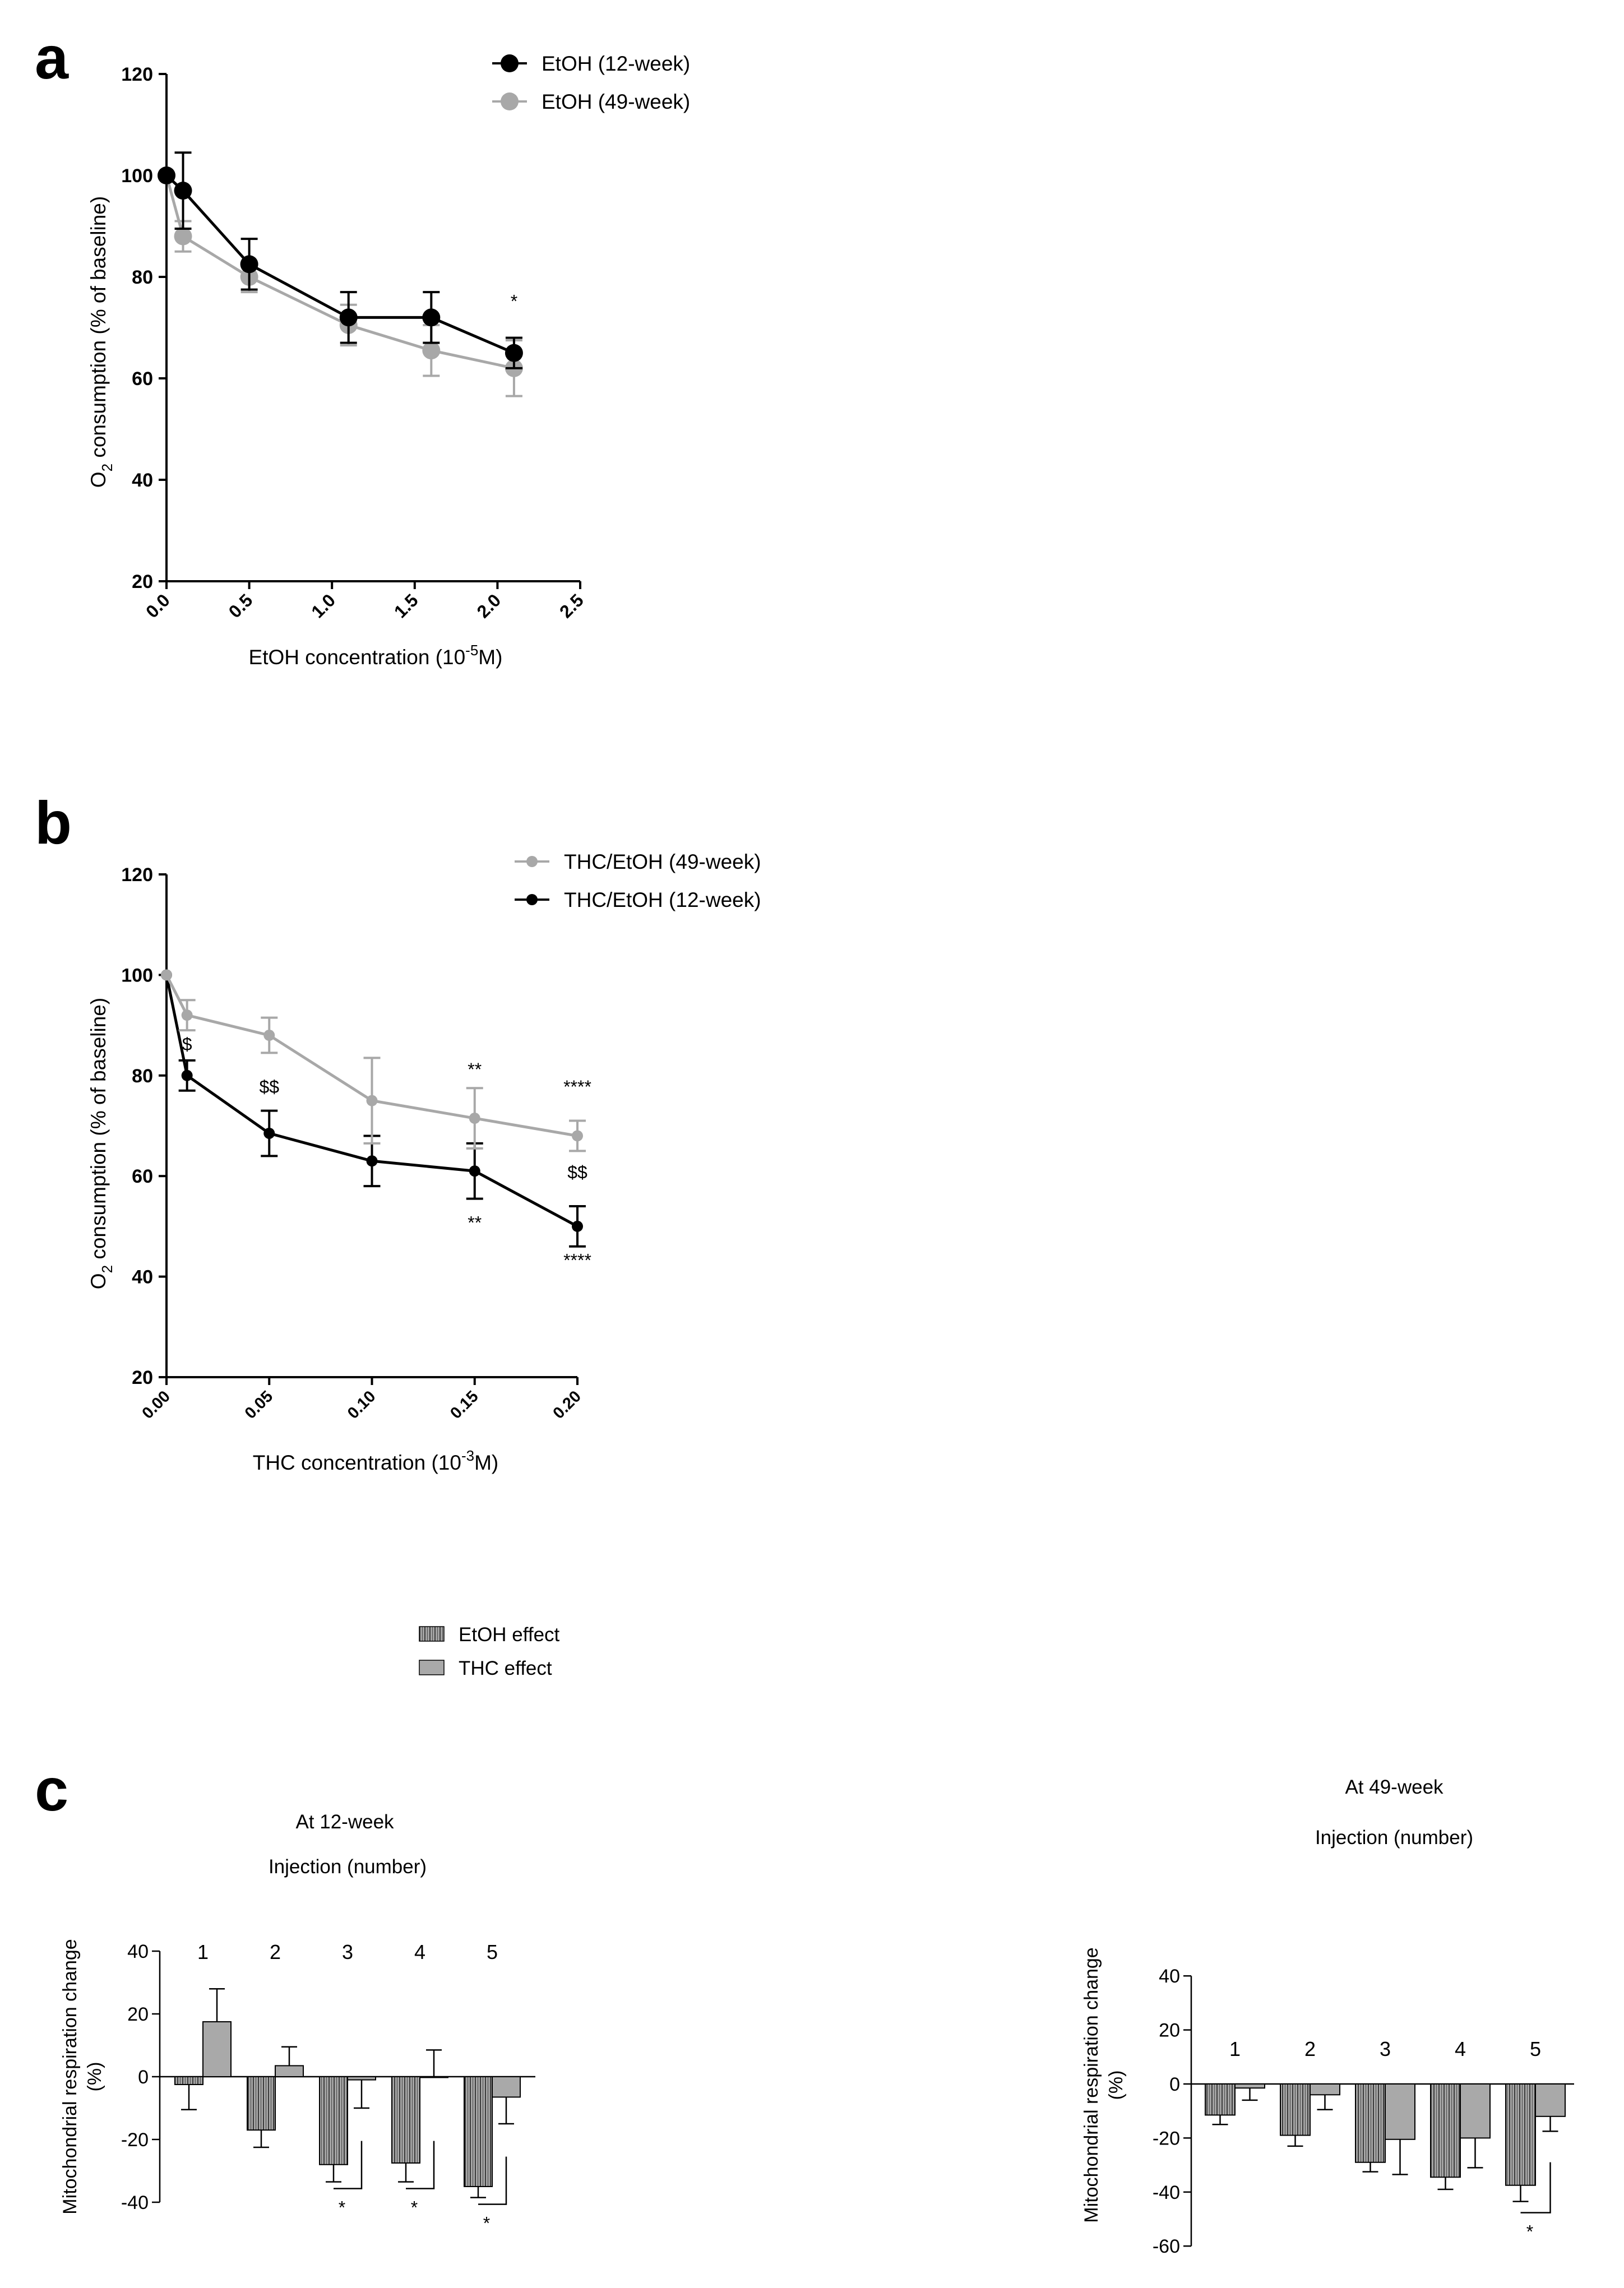  Describe the element at coordinates (475, 1222) in the screenshot. I see `panel-b-significance-marker: **` at that location.